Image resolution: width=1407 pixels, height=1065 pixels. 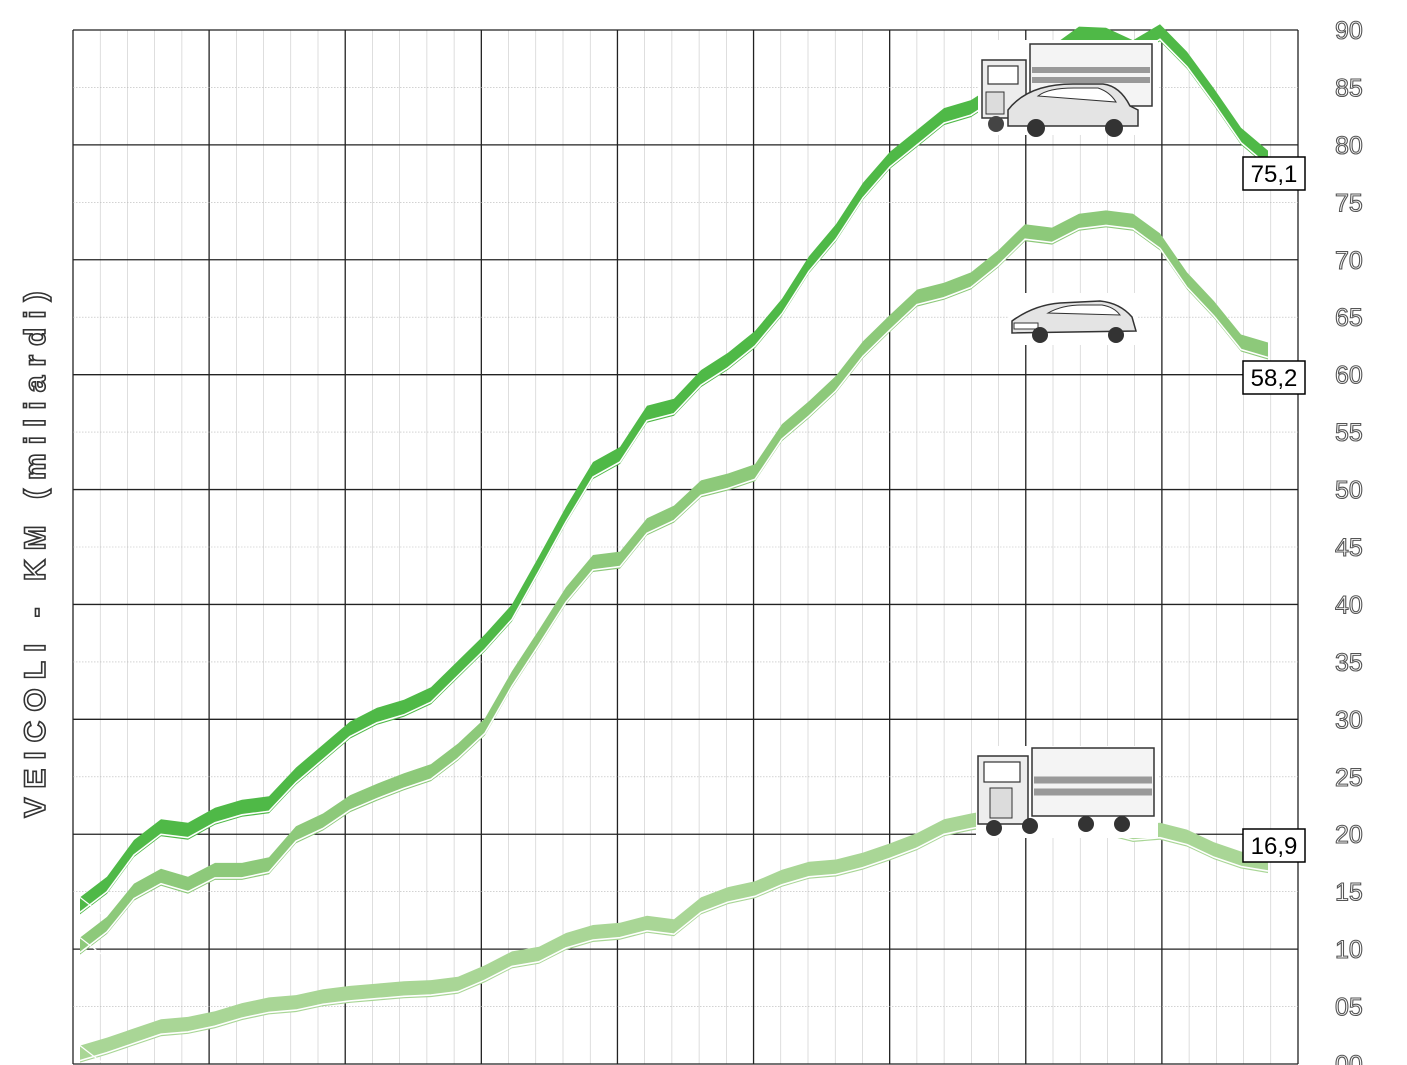 I want to click on y-tick-label: 25, so click(x=1349, y=778).